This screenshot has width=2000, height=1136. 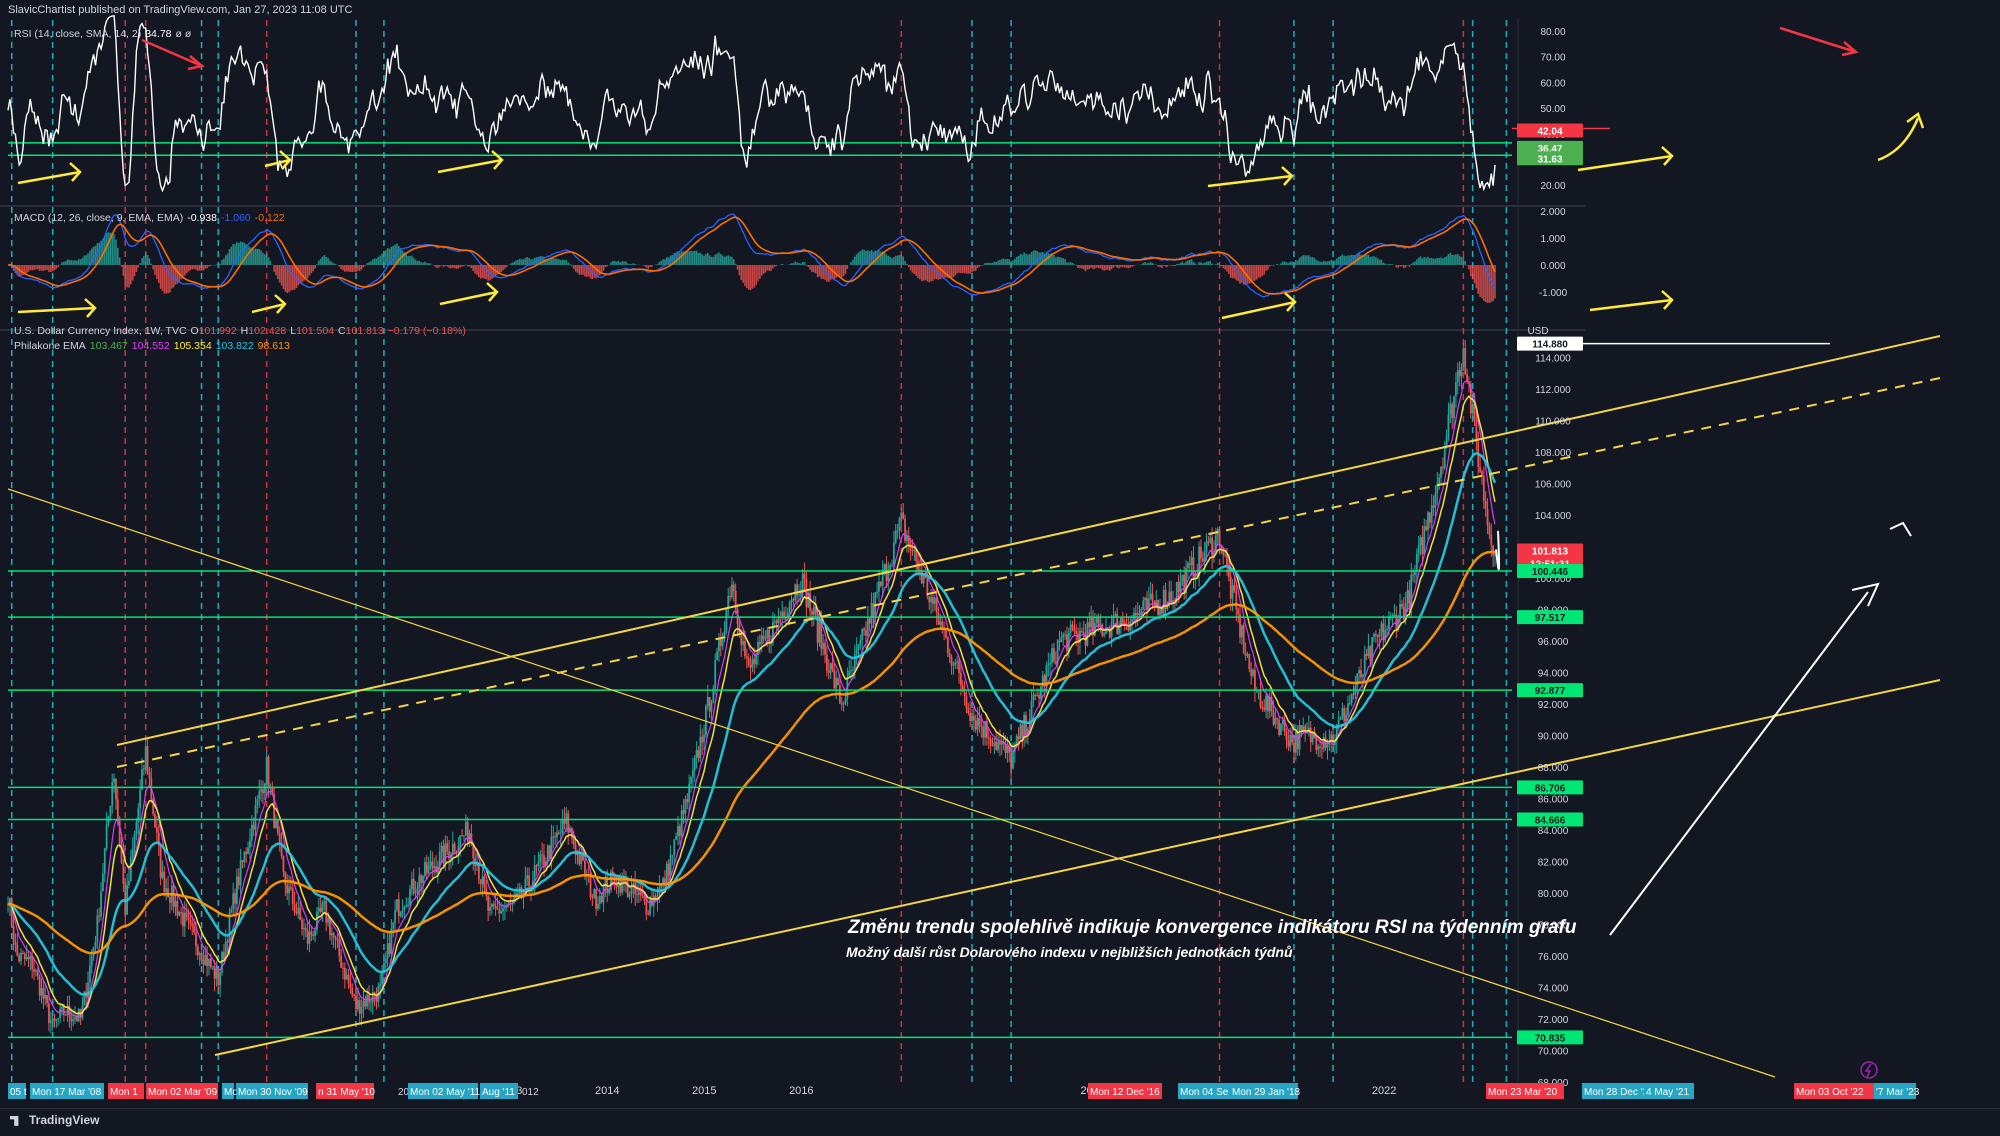 I want to click on date-flag: Mon 02 May '11, so click(x=445, y=1092).